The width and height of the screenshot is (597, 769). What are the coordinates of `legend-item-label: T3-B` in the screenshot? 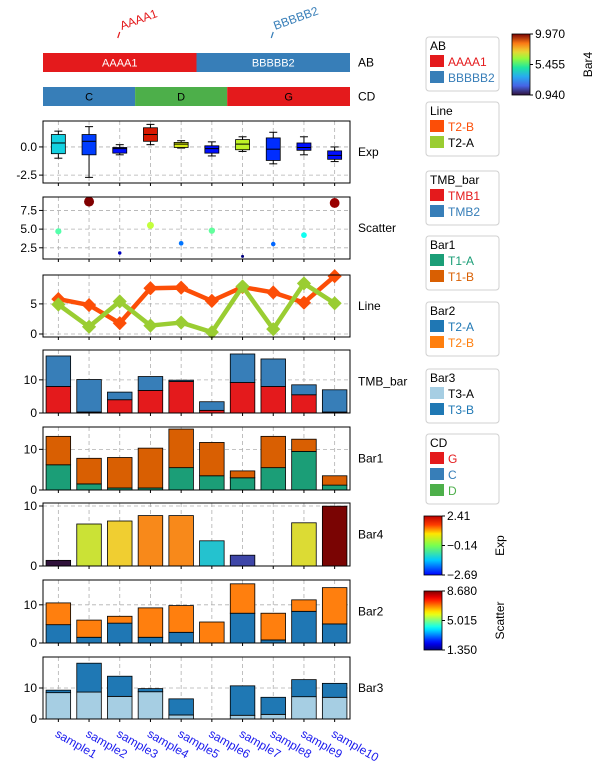 It's located at (461, 410).